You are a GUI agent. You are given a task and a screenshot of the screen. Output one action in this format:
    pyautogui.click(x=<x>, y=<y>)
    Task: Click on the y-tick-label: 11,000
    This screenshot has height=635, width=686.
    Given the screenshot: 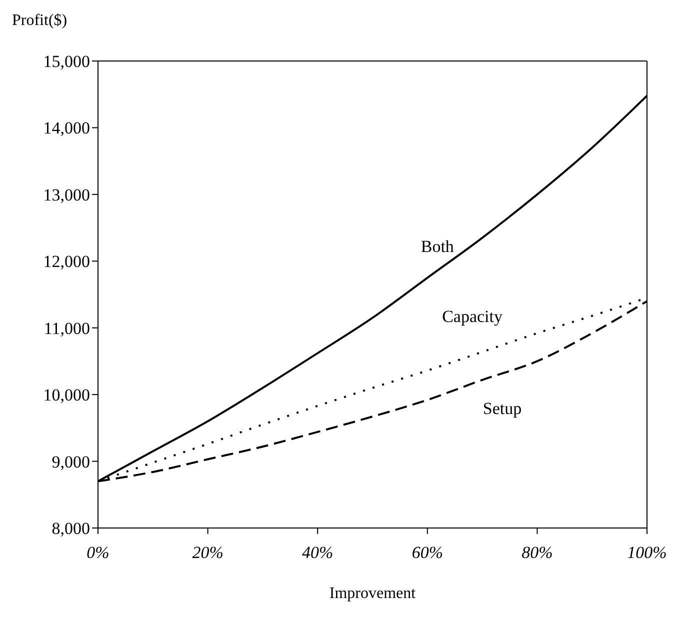 What is the action you would take?
    pyautogui.click(x=67, y=328)
    